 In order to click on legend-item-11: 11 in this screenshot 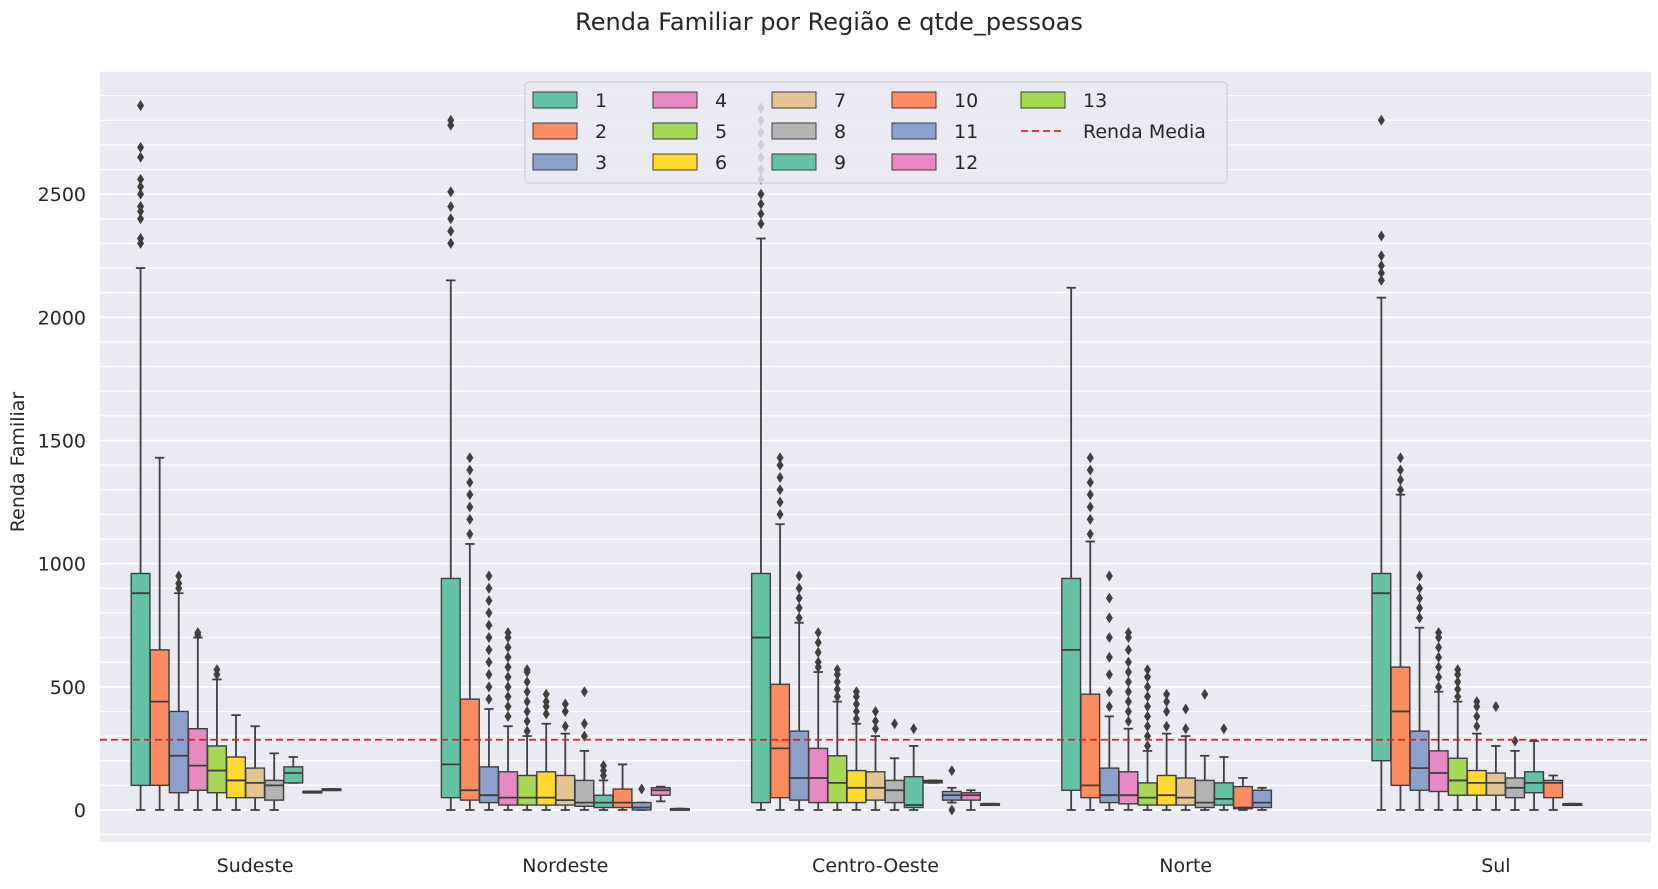, I will do `click(934, 132)`.